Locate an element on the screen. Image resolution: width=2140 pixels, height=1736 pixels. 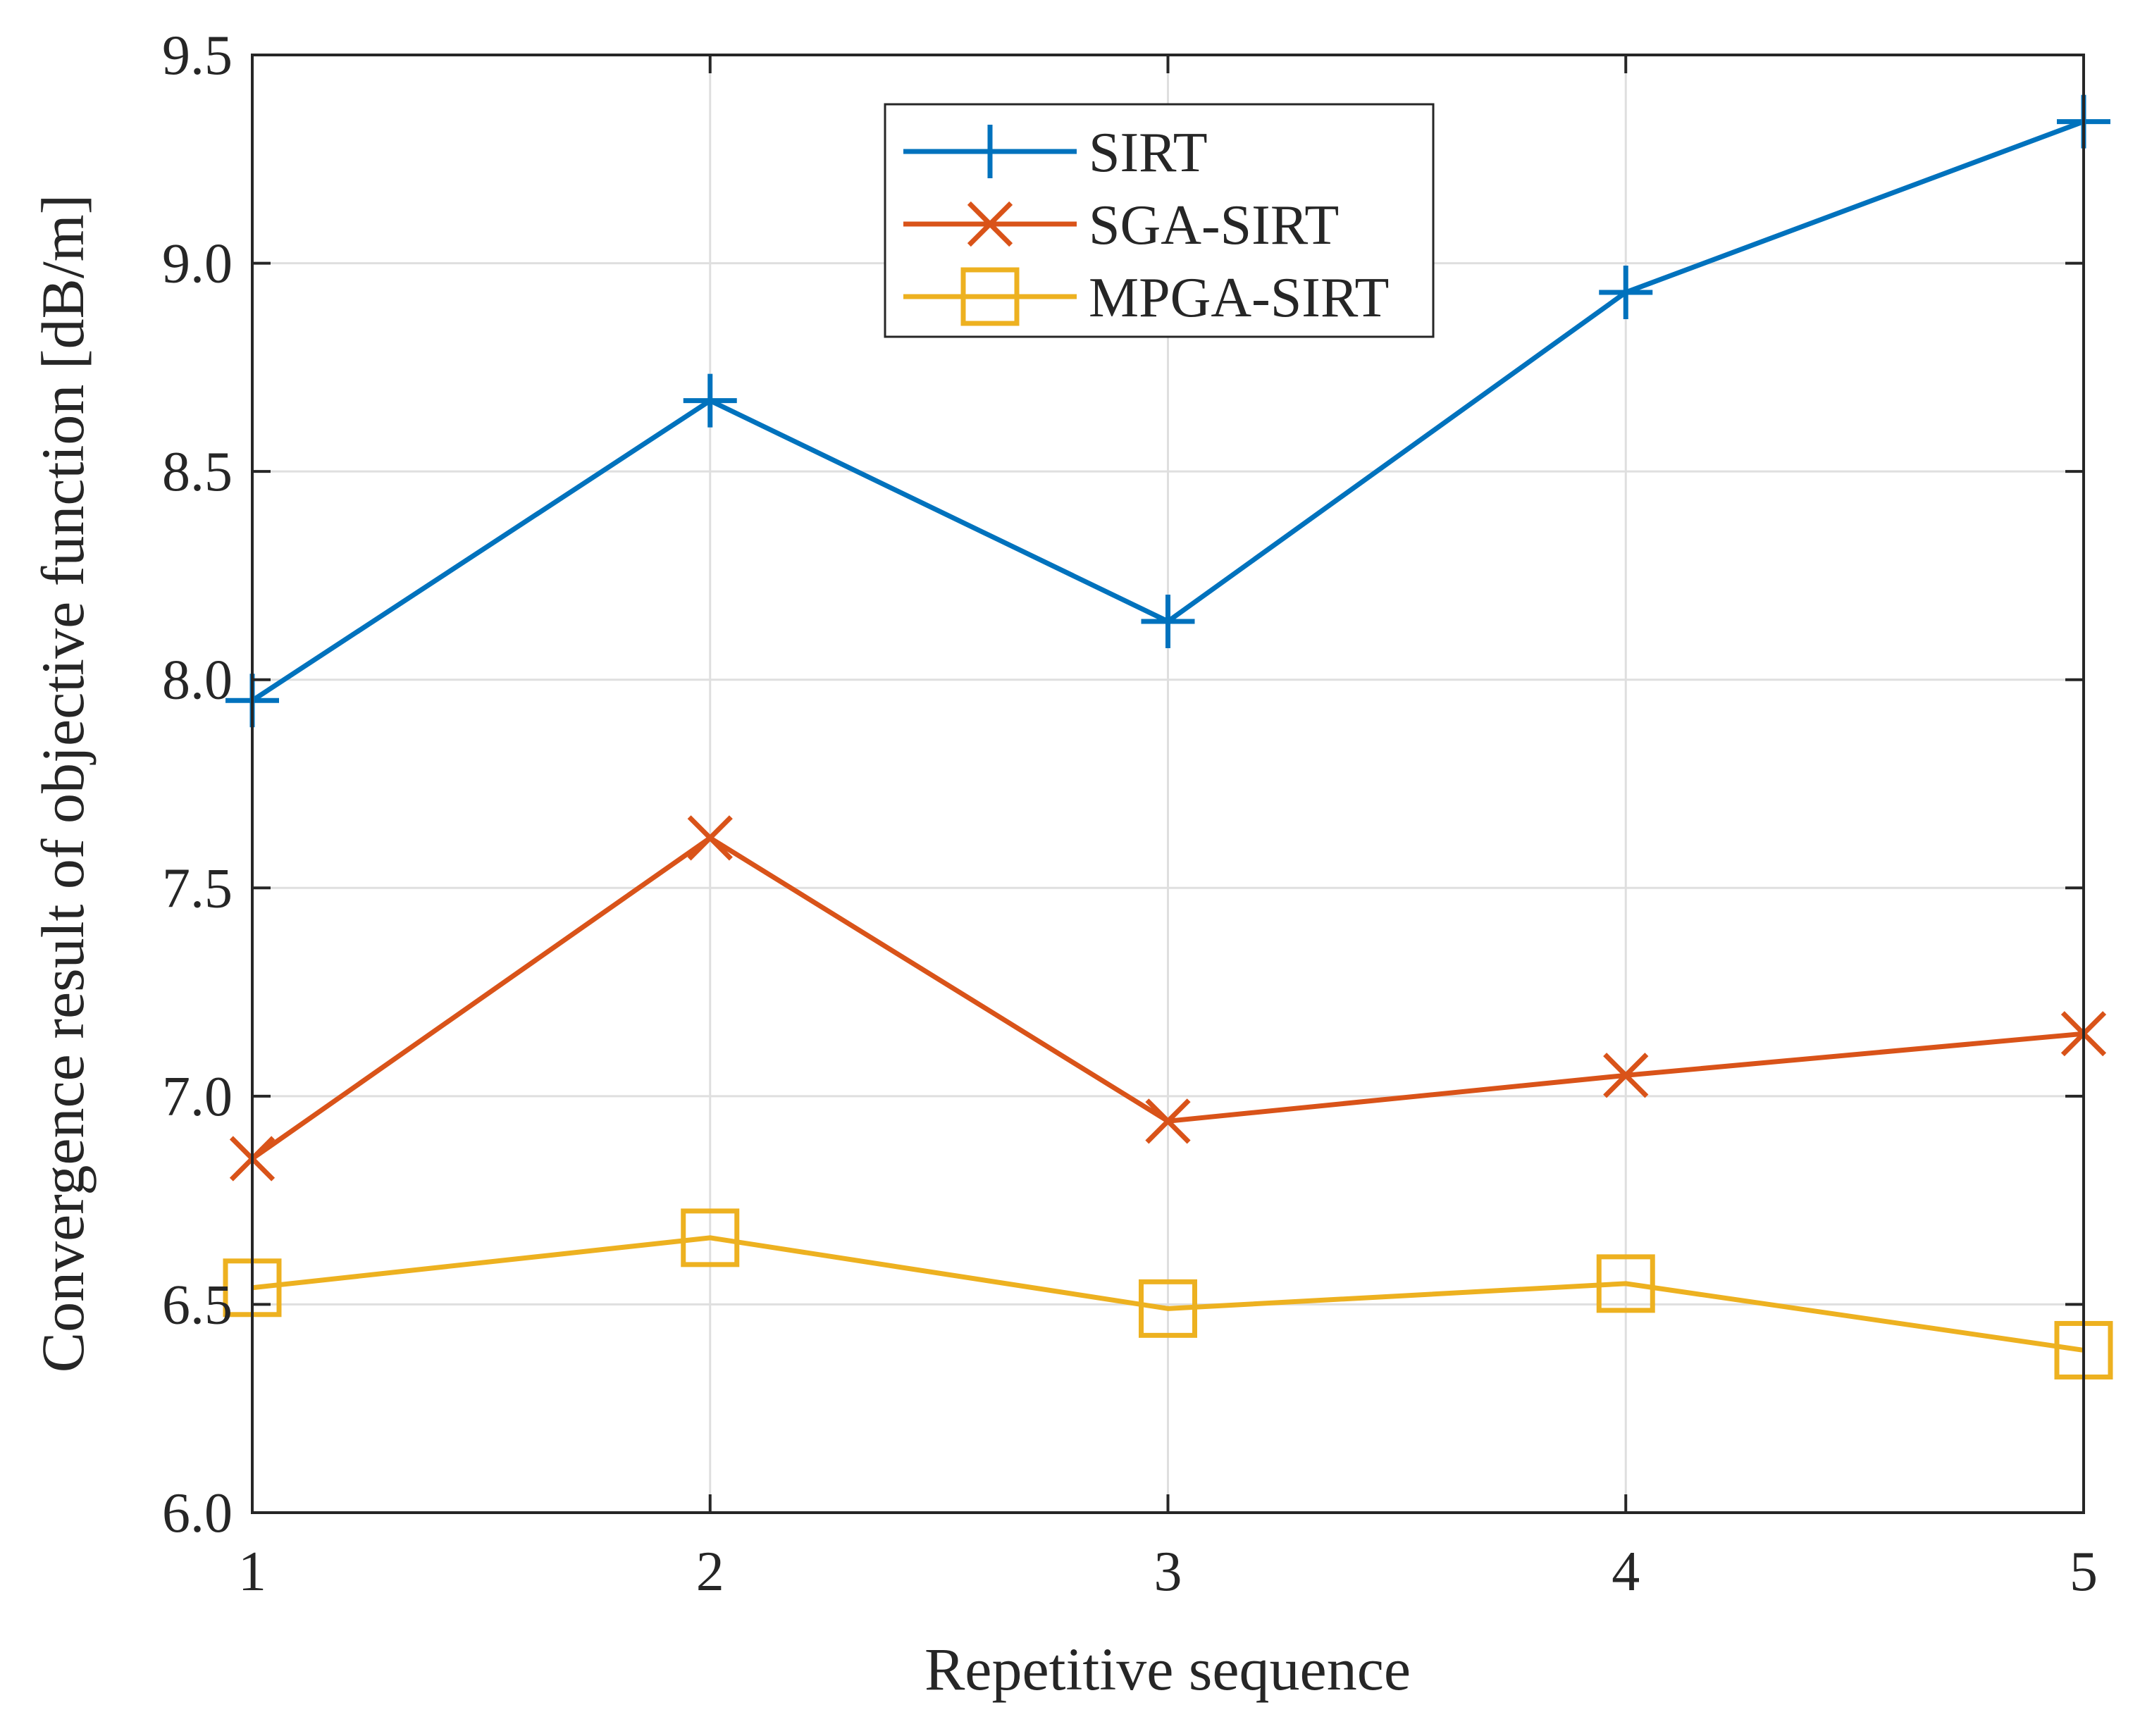
x-marker is located at coordinates (990, 224).